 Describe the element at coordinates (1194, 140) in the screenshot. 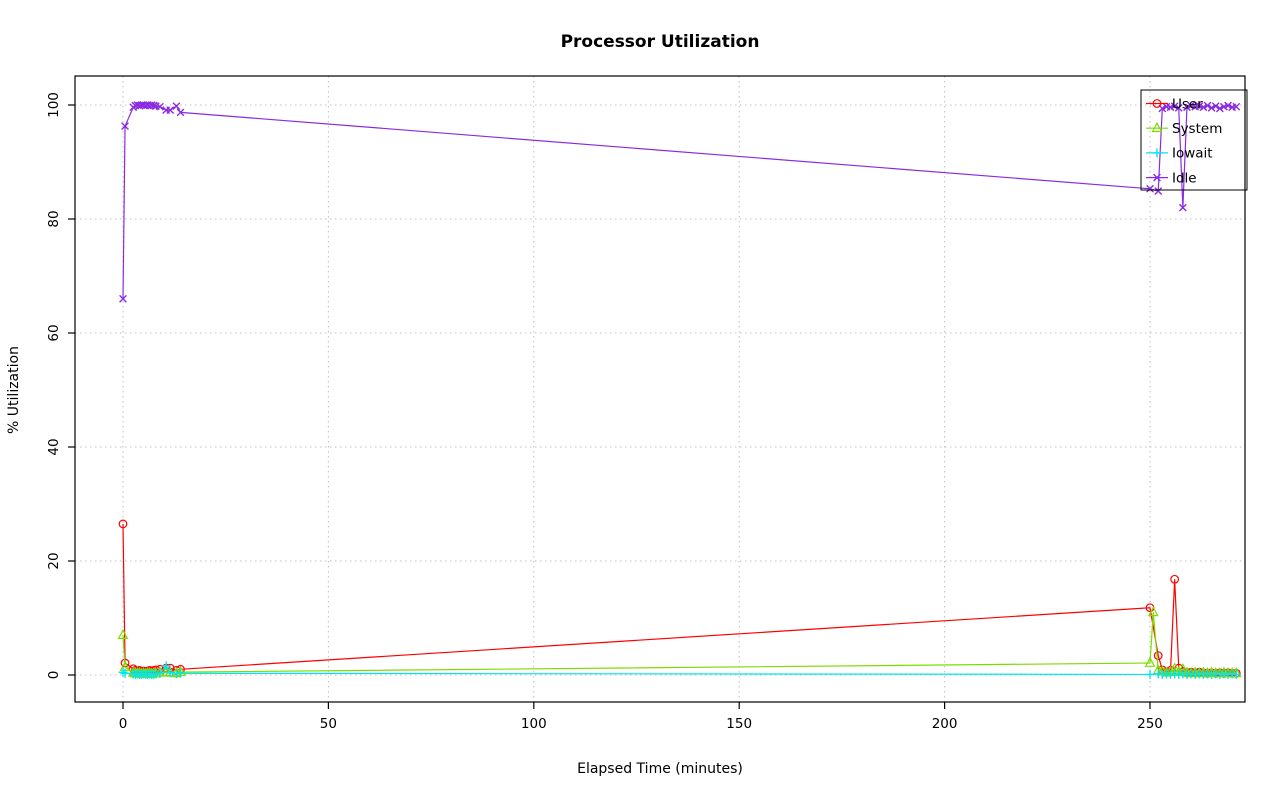

I see `legend: User System Iowait Idle` at that location.